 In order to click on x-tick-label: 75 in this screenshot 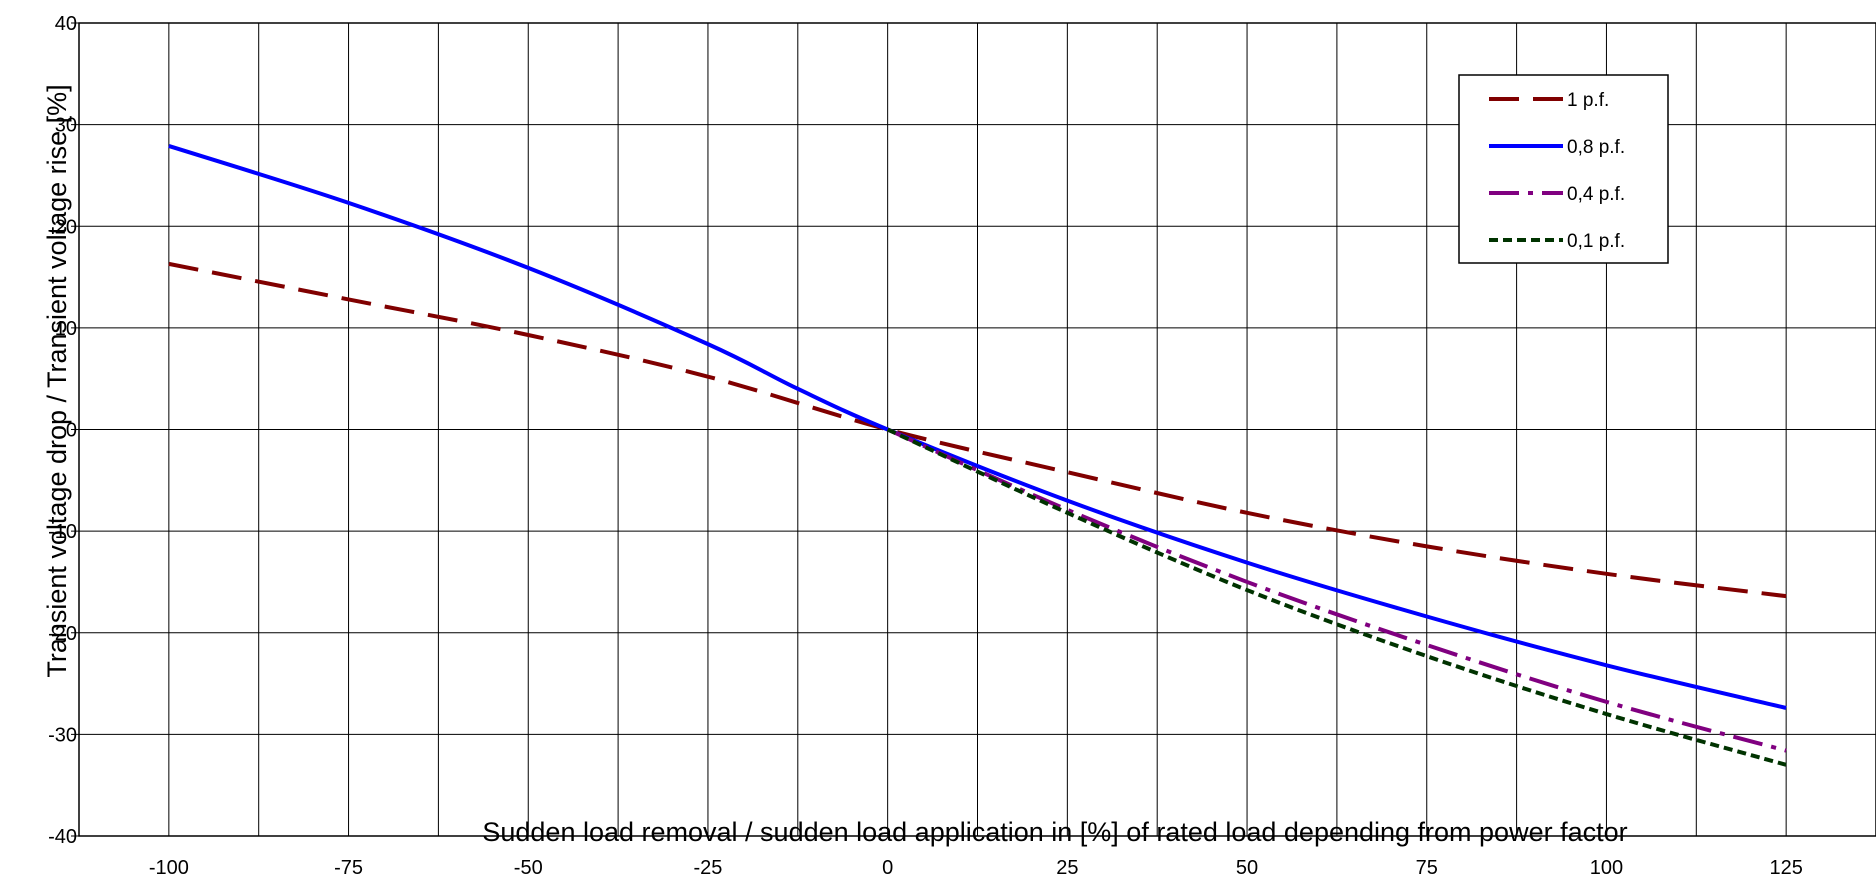, I will do `click(1427, 868)`.